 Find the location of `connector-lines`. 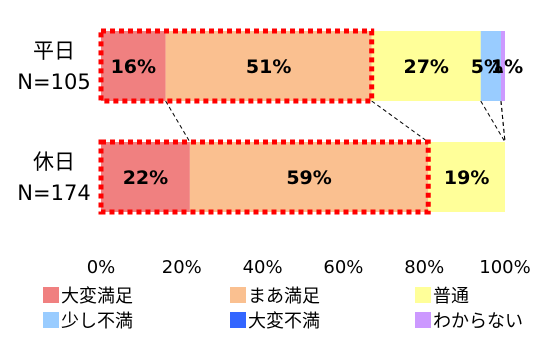

connector-lines is located at coordinates (335, 121).